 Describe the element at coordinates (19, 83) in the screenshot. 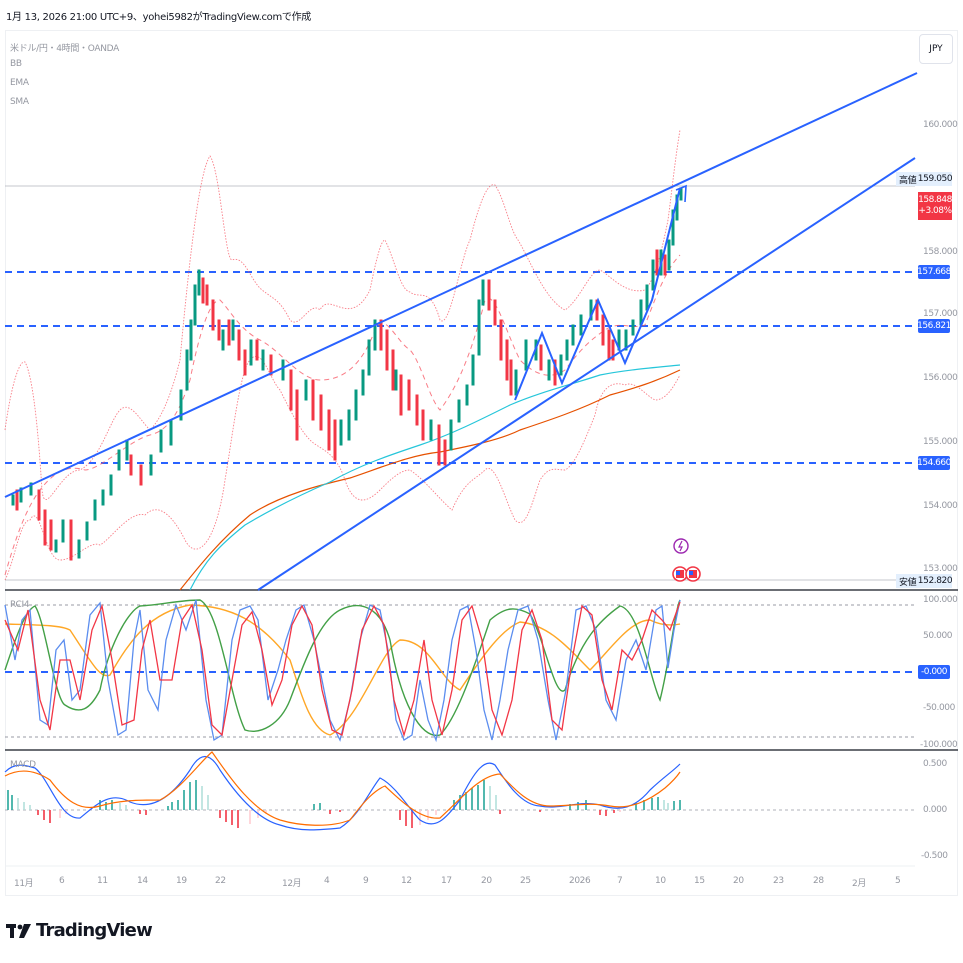

I see `indicator-legend-ema: EMA` at that location.